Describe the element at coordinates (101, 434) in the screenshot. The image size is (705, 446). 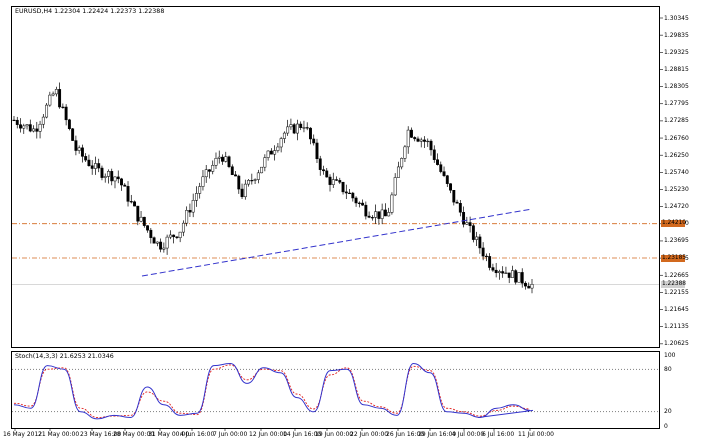
I see `time-tick-label: 23 May 16:00` at that location.